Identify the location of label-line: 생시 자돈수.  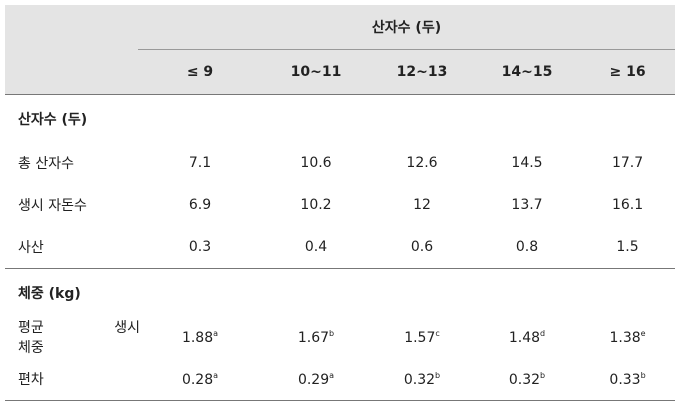
(52, 206).